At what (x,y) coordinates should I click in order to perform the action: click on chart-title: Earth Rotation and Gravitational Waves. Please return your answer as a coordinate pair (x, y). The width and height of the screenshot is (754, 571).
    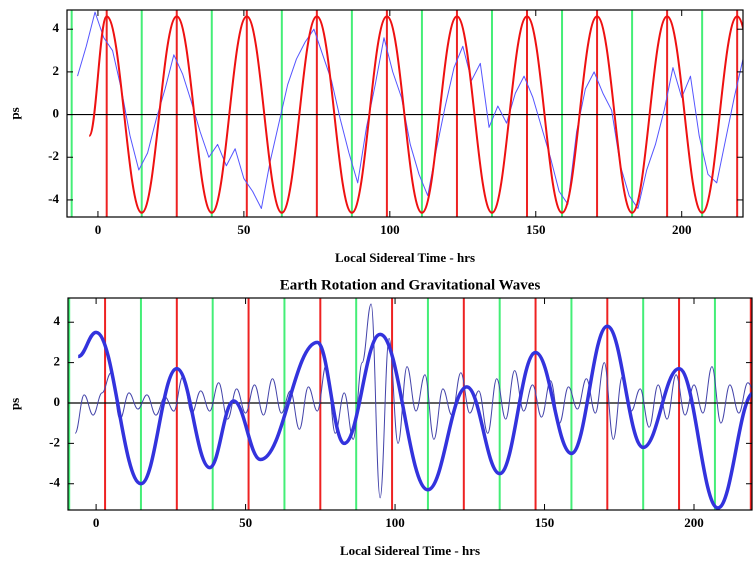
    Looking at the image, I should click on (410, 285).